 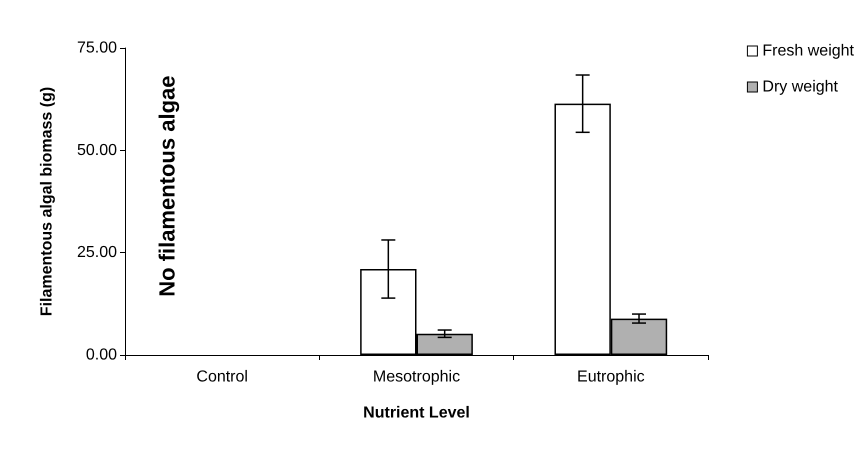 I want to click on x-tick-label: Mesotrophic, so click(x=416, y=377).